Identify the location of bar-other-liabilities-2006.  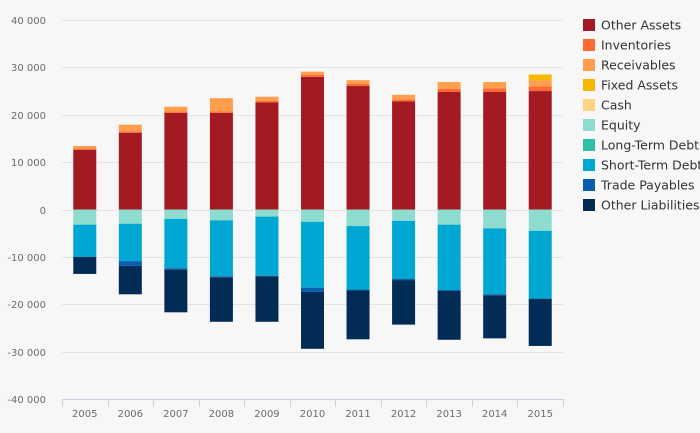
(130, 280).